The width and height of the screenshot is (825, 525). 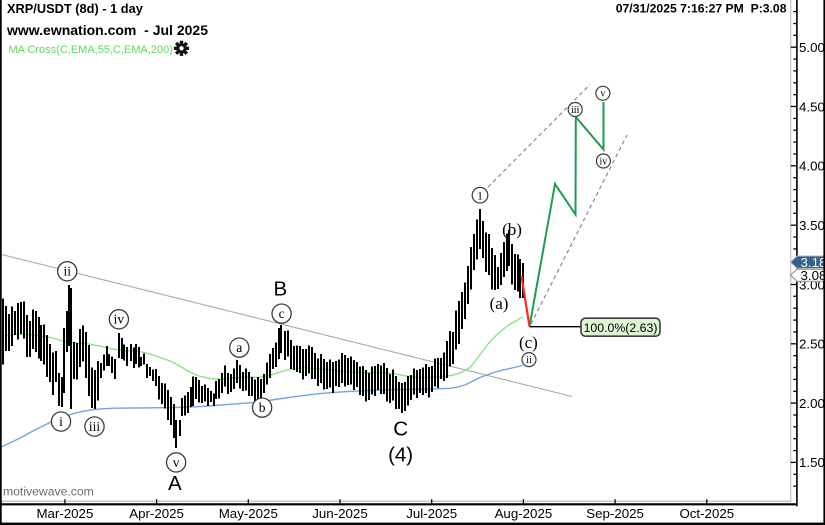 I want to click on svg-text: Jun-2025, so click(x=339, y=513).